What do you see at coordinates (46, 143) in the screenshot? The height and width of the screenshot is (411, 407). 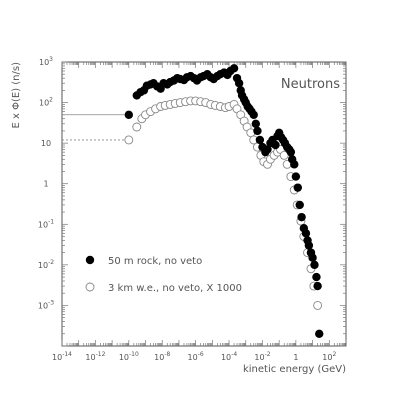 I see `y-tick-label: 10` at bounding box center [46, 143].